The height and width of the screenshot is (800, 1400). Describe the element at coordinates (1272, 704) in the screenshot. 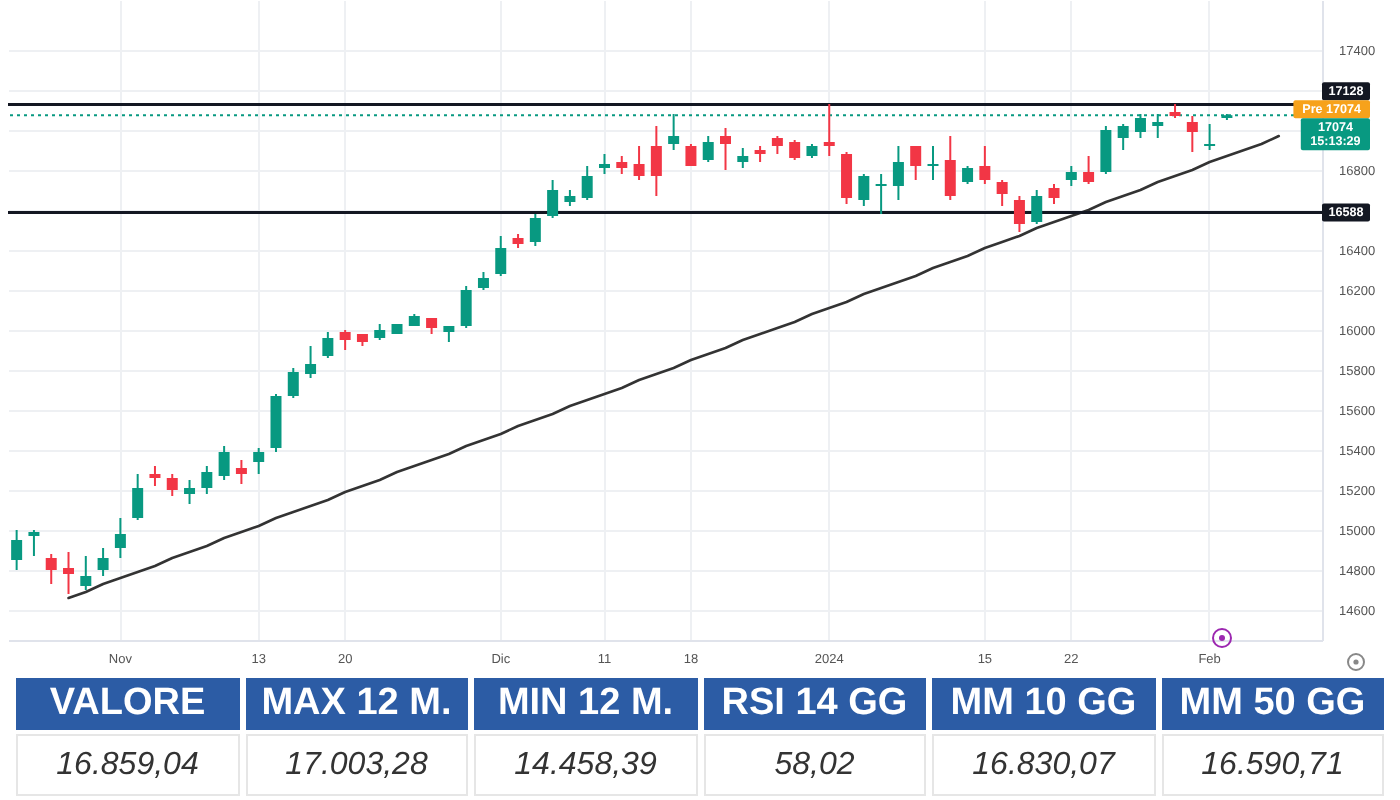

I see `text: MM 50 GG` at that location.